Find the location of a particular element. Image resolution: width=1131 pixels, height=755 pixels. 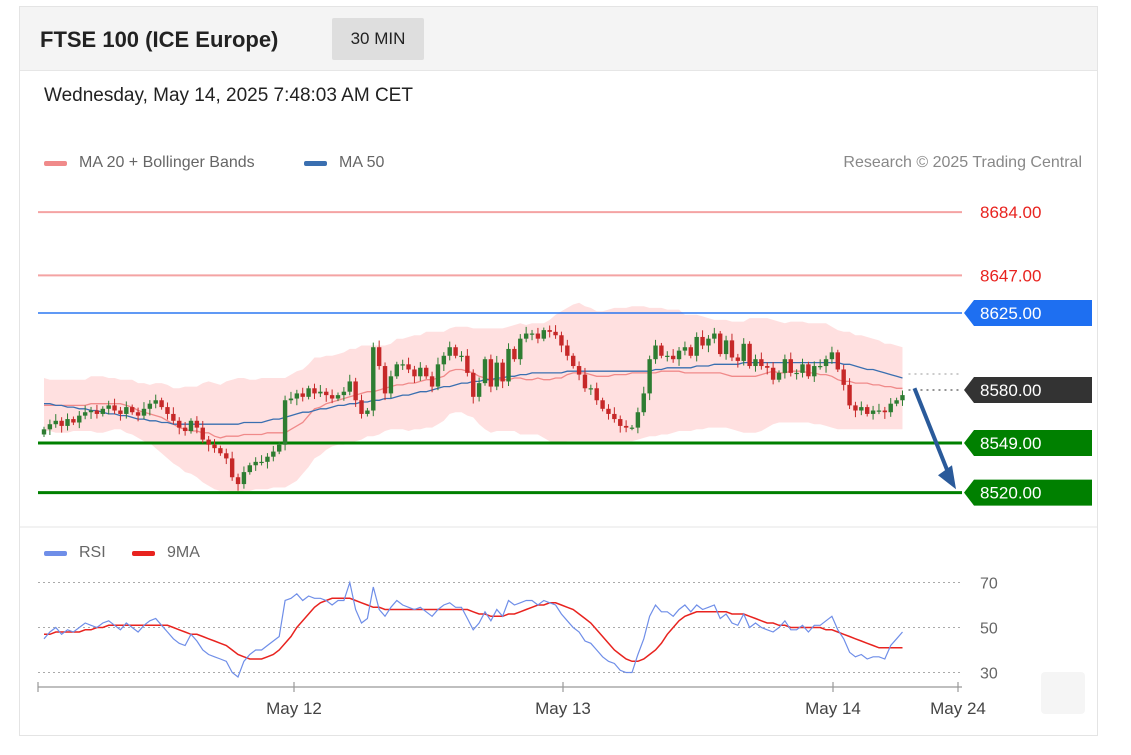

ma9-swatch is located at coordinates (143, 553).